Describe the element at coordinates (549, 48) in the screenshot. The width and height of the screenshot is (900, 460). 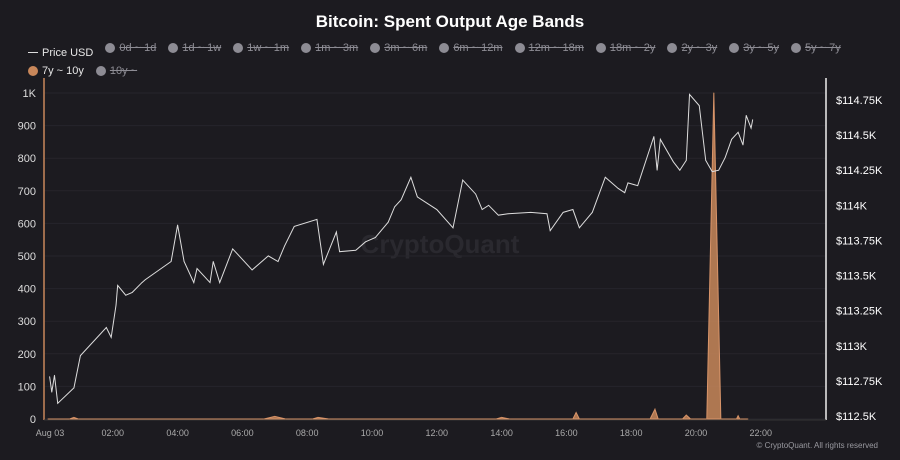
I see `legend-item: 12m ~ 18m` at that location.